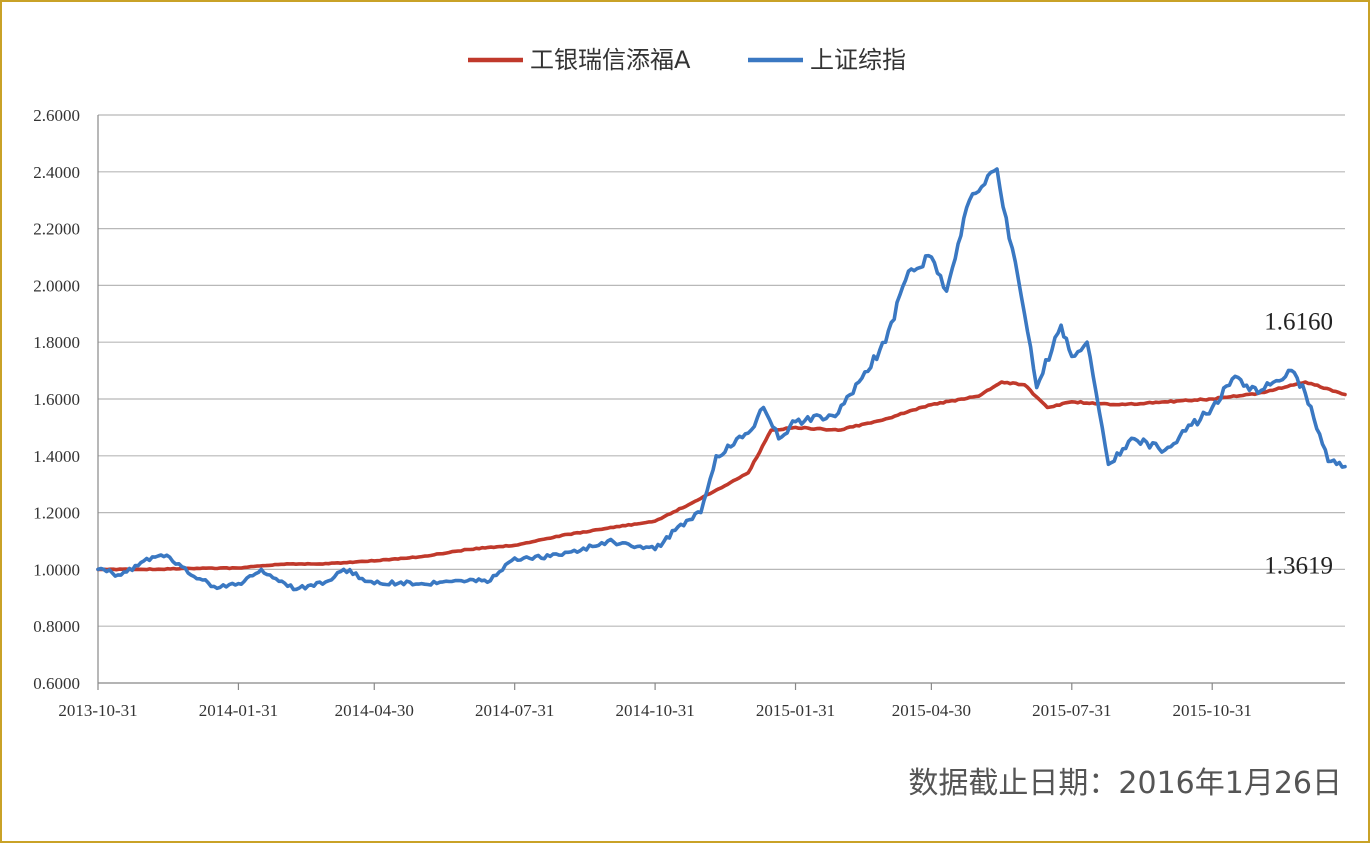  What do you see at coordinates (56, 285) in the screenshot?
I see `y-tick-label: 2.0000` at bounding box center [56, 285].